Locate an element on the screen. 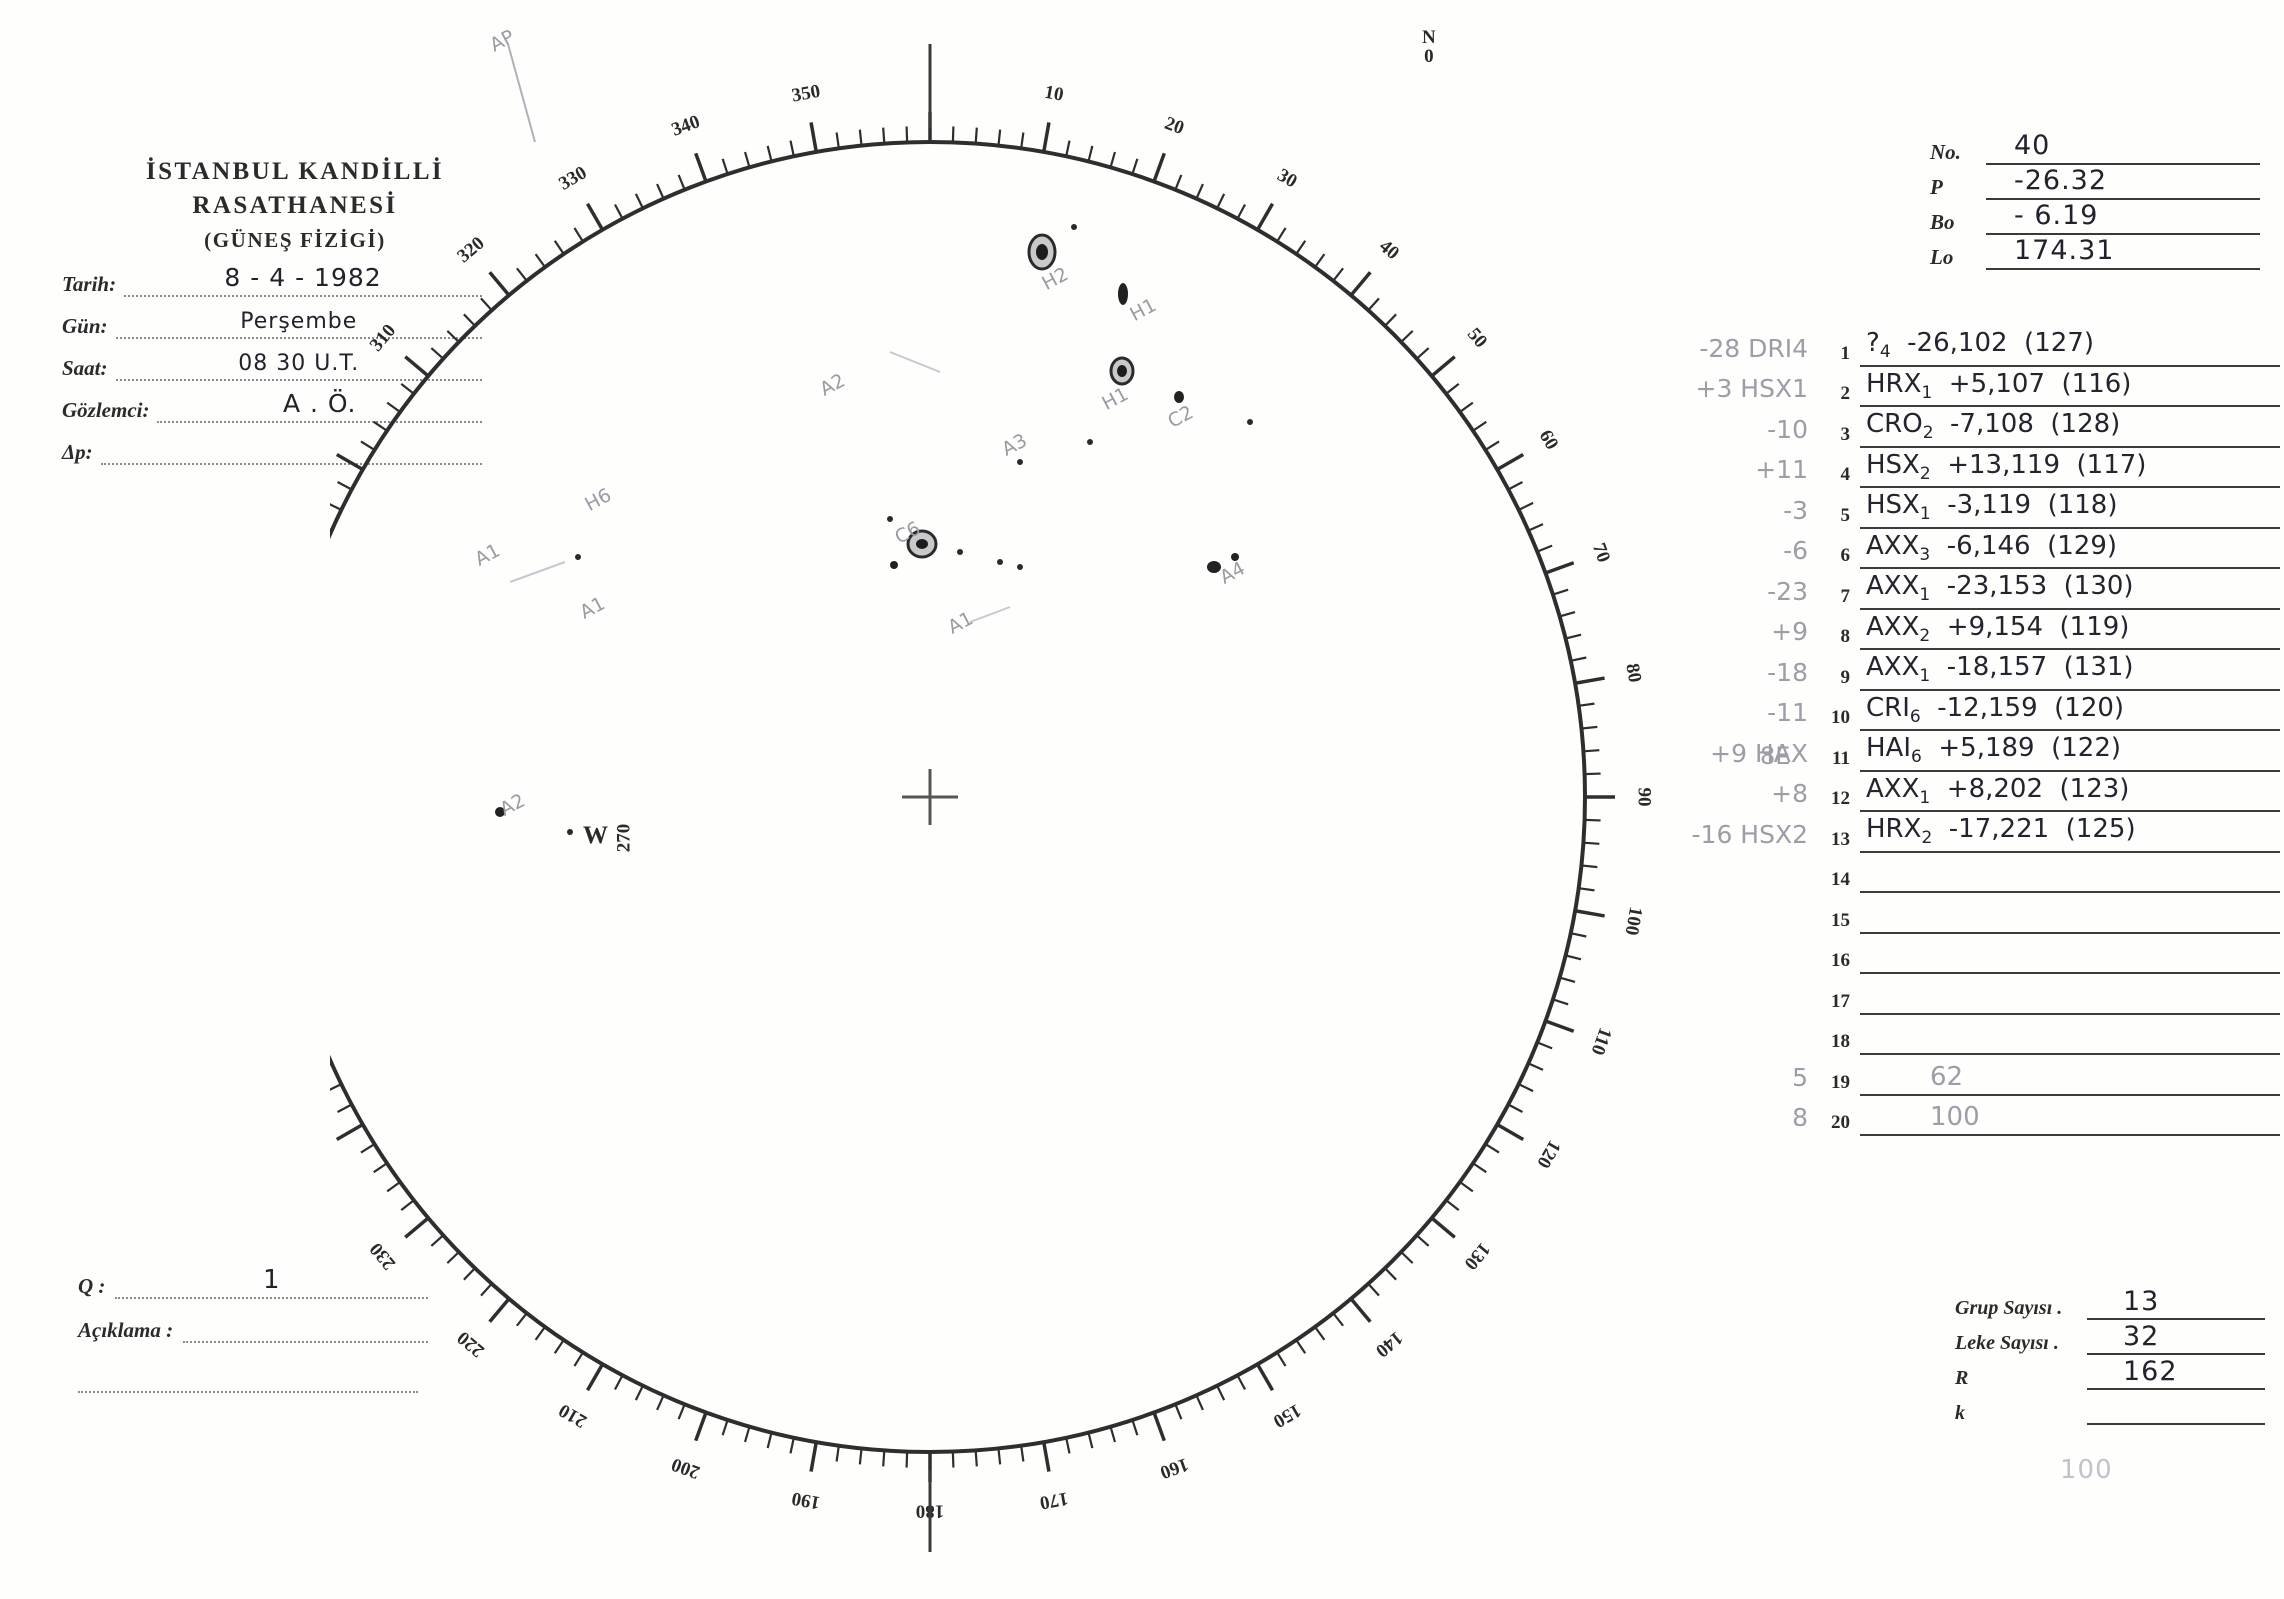 This screenshot has width=2284, height=1599. field-bo: - 6.19 is located at coordinates (2123, 217).